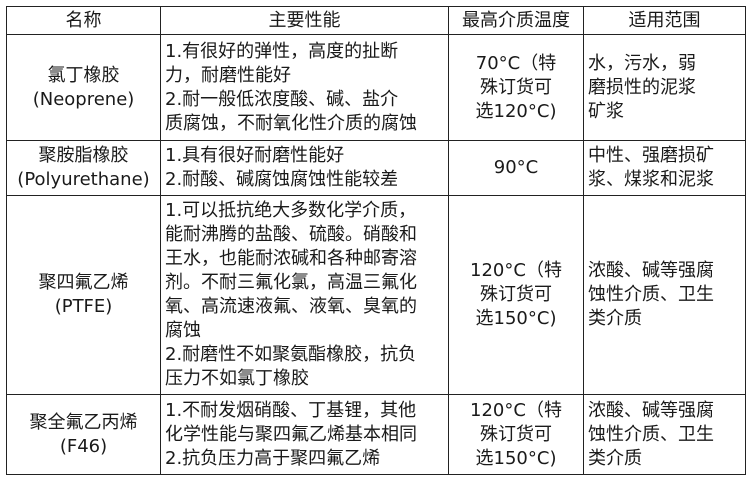  What do you see at coordinates (291, 258) in the screenshot?
I see `performance-line: 王水，也能耐浓碱和各种邮寄溶` at bounding box center [291, 258].